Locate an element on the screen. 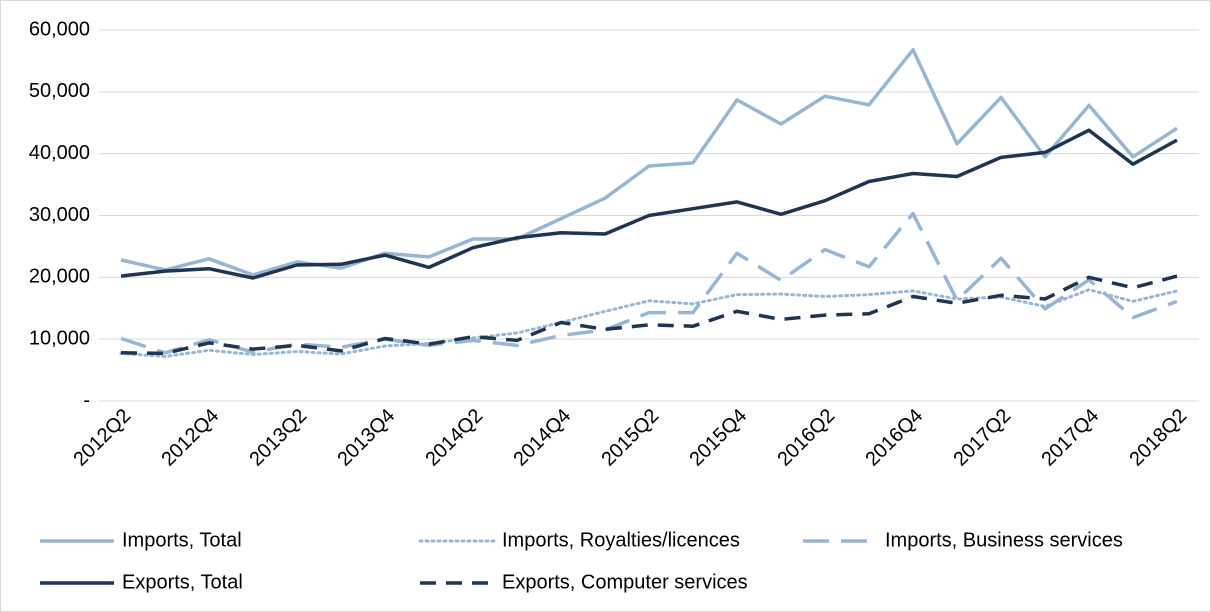 The height and width of the screenshot is (612, 1211). legend-label: Imports, Royalties/licences is located at coordinates (621, 540).